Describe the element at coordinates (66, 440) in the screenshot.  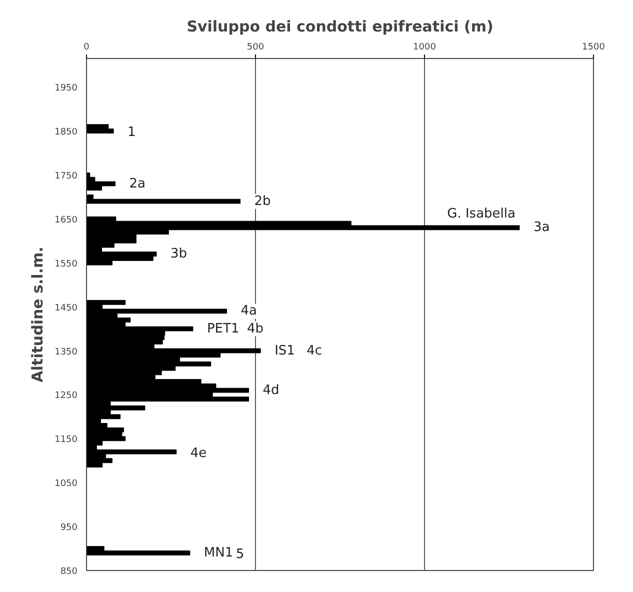
I see `y-tick-label: 1150` at that location.